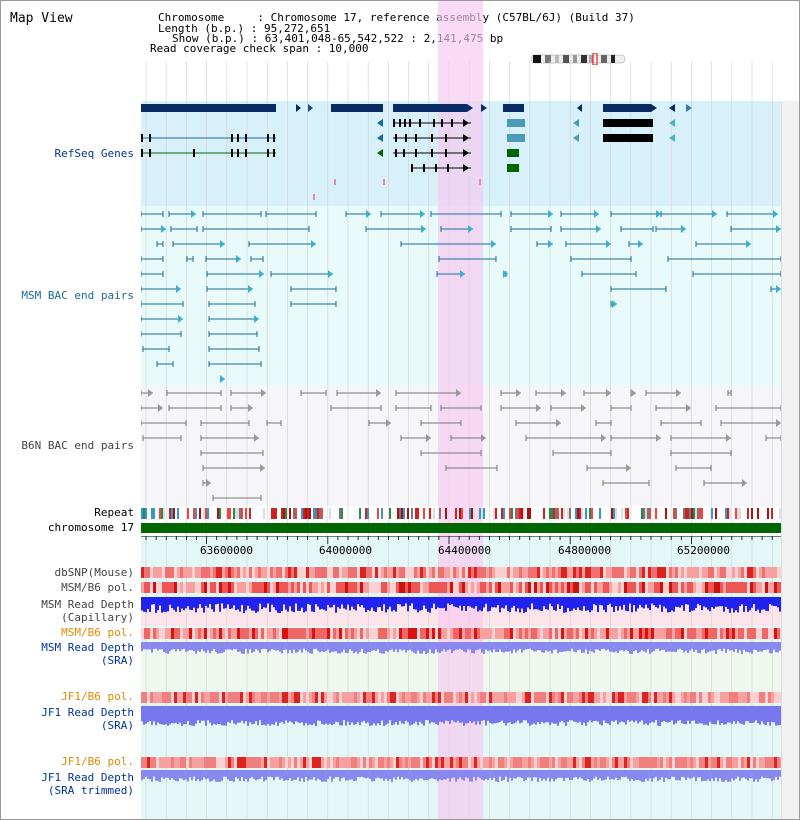 The width and height of the screenshot is (800, 820). What do you see at coordinates (461, 572) in the screenshot?
I see `dbsnp-strip` at bounding box center [461, 572].